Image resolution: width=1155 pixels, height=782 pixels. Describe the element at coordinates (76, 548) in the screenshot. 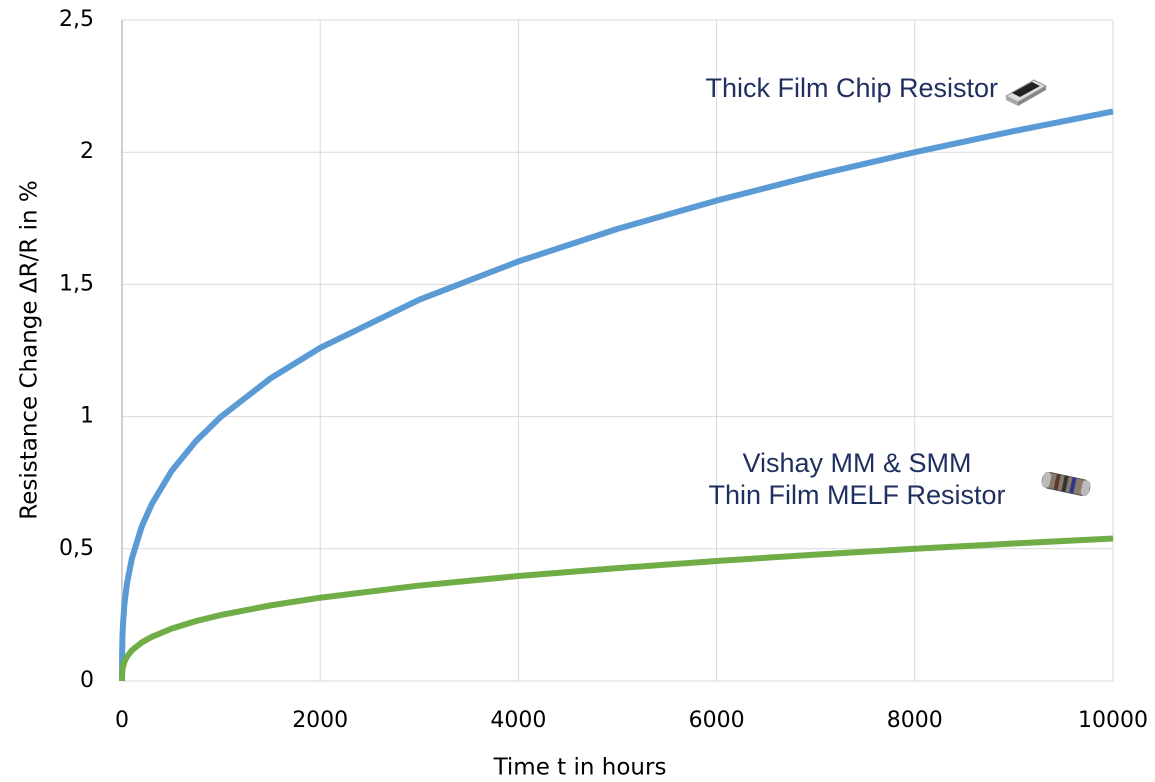

I see `y-tick-label: 0,5` at that location.